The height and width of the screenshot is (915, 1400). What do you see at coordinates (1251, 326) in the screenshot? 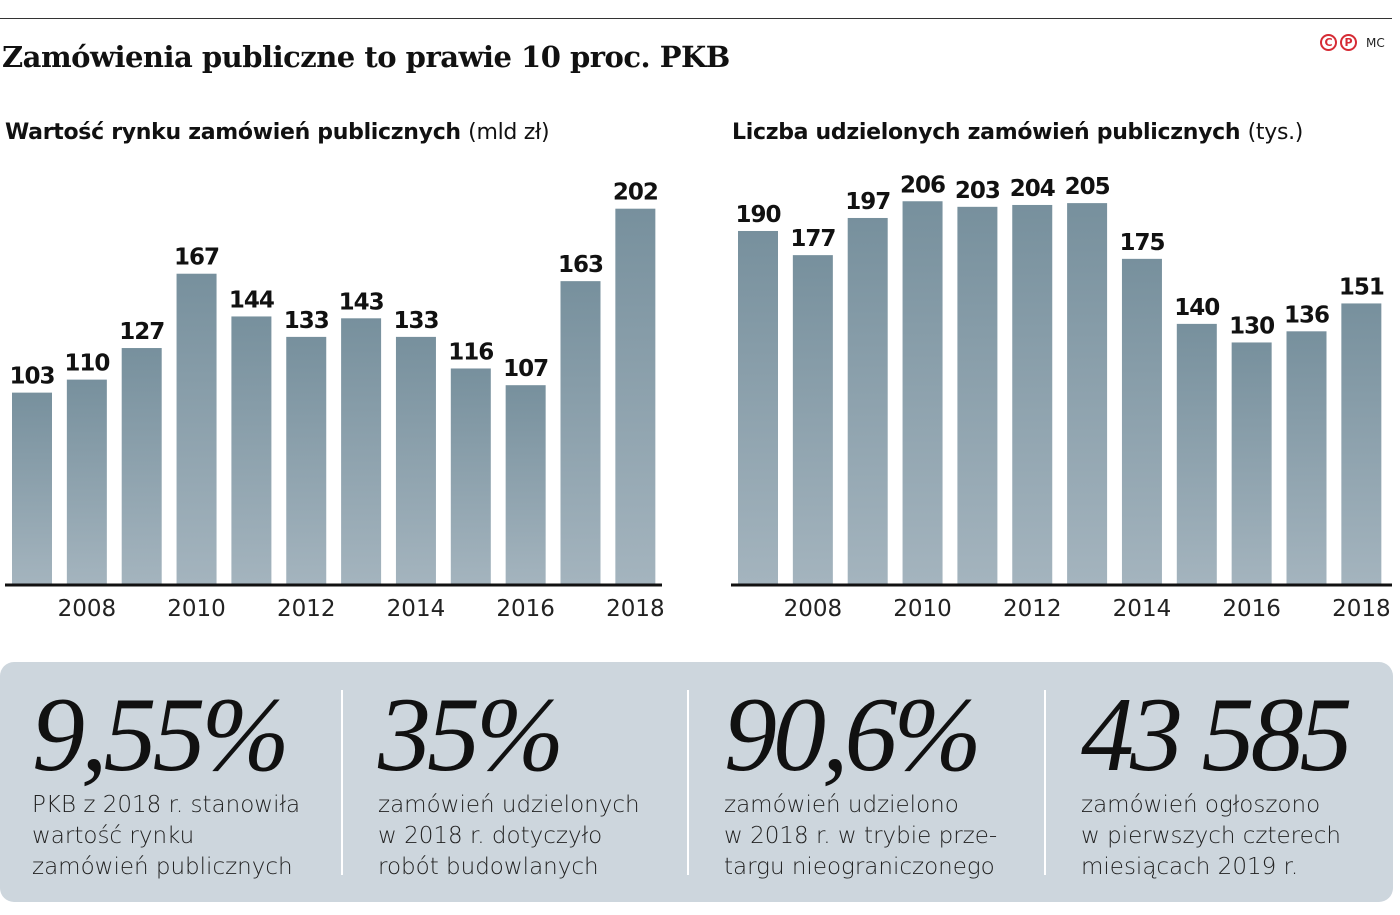
I see `data-label: 130` at bounding box center [1251, 326].